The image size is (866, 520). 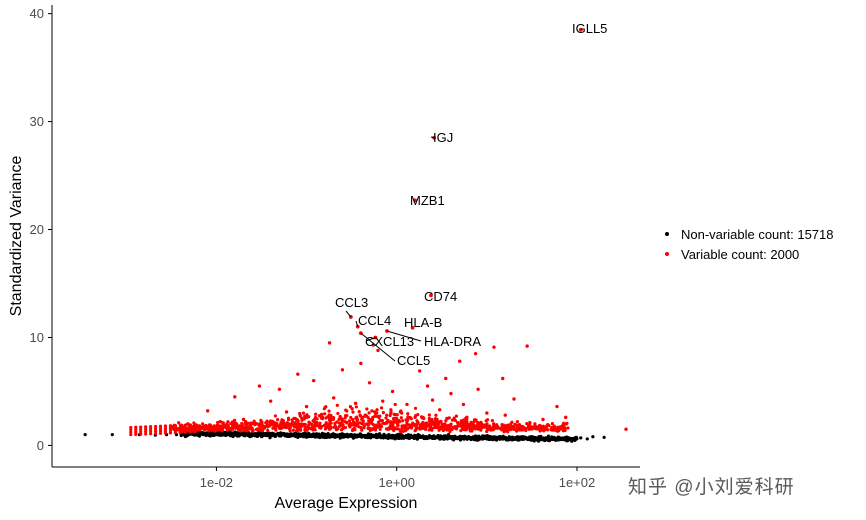 I want to click on x-ticks: 1e-02 1e+00 1e+02, so click(x=397, y=478).